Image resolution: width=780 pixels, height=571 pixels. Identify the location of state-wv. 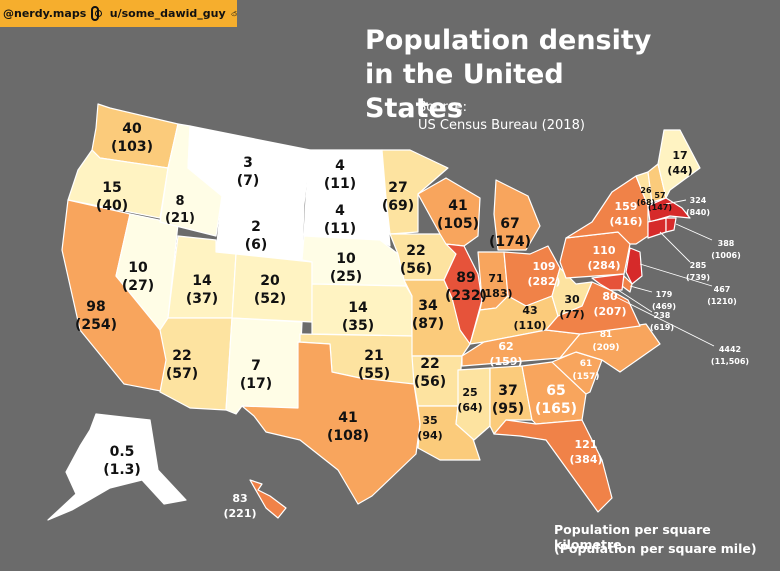
(572, 292).